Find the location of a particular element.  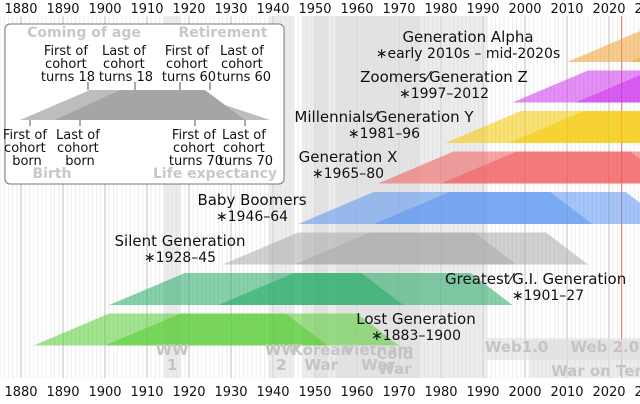

top-year-tick-1940: 1940 is located at coordinates (272, 9).